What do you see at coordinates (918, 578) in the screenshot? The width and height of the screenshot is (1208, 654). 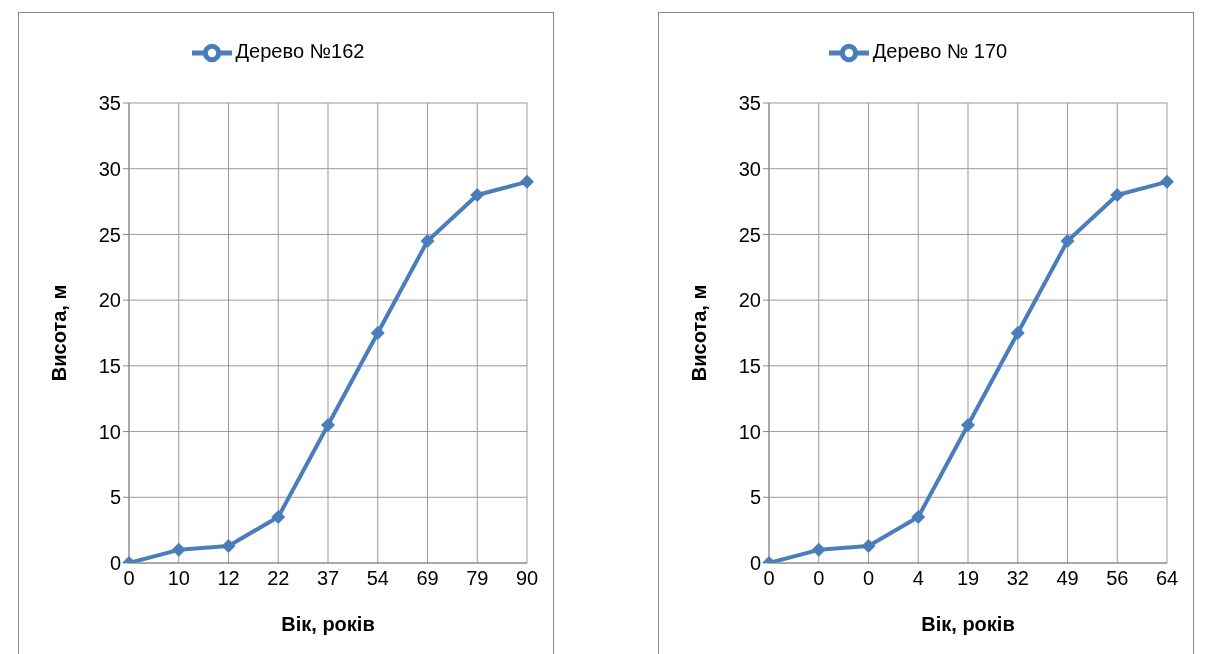 I see `x-tick-label: 4` at bounding box center [918, 578].